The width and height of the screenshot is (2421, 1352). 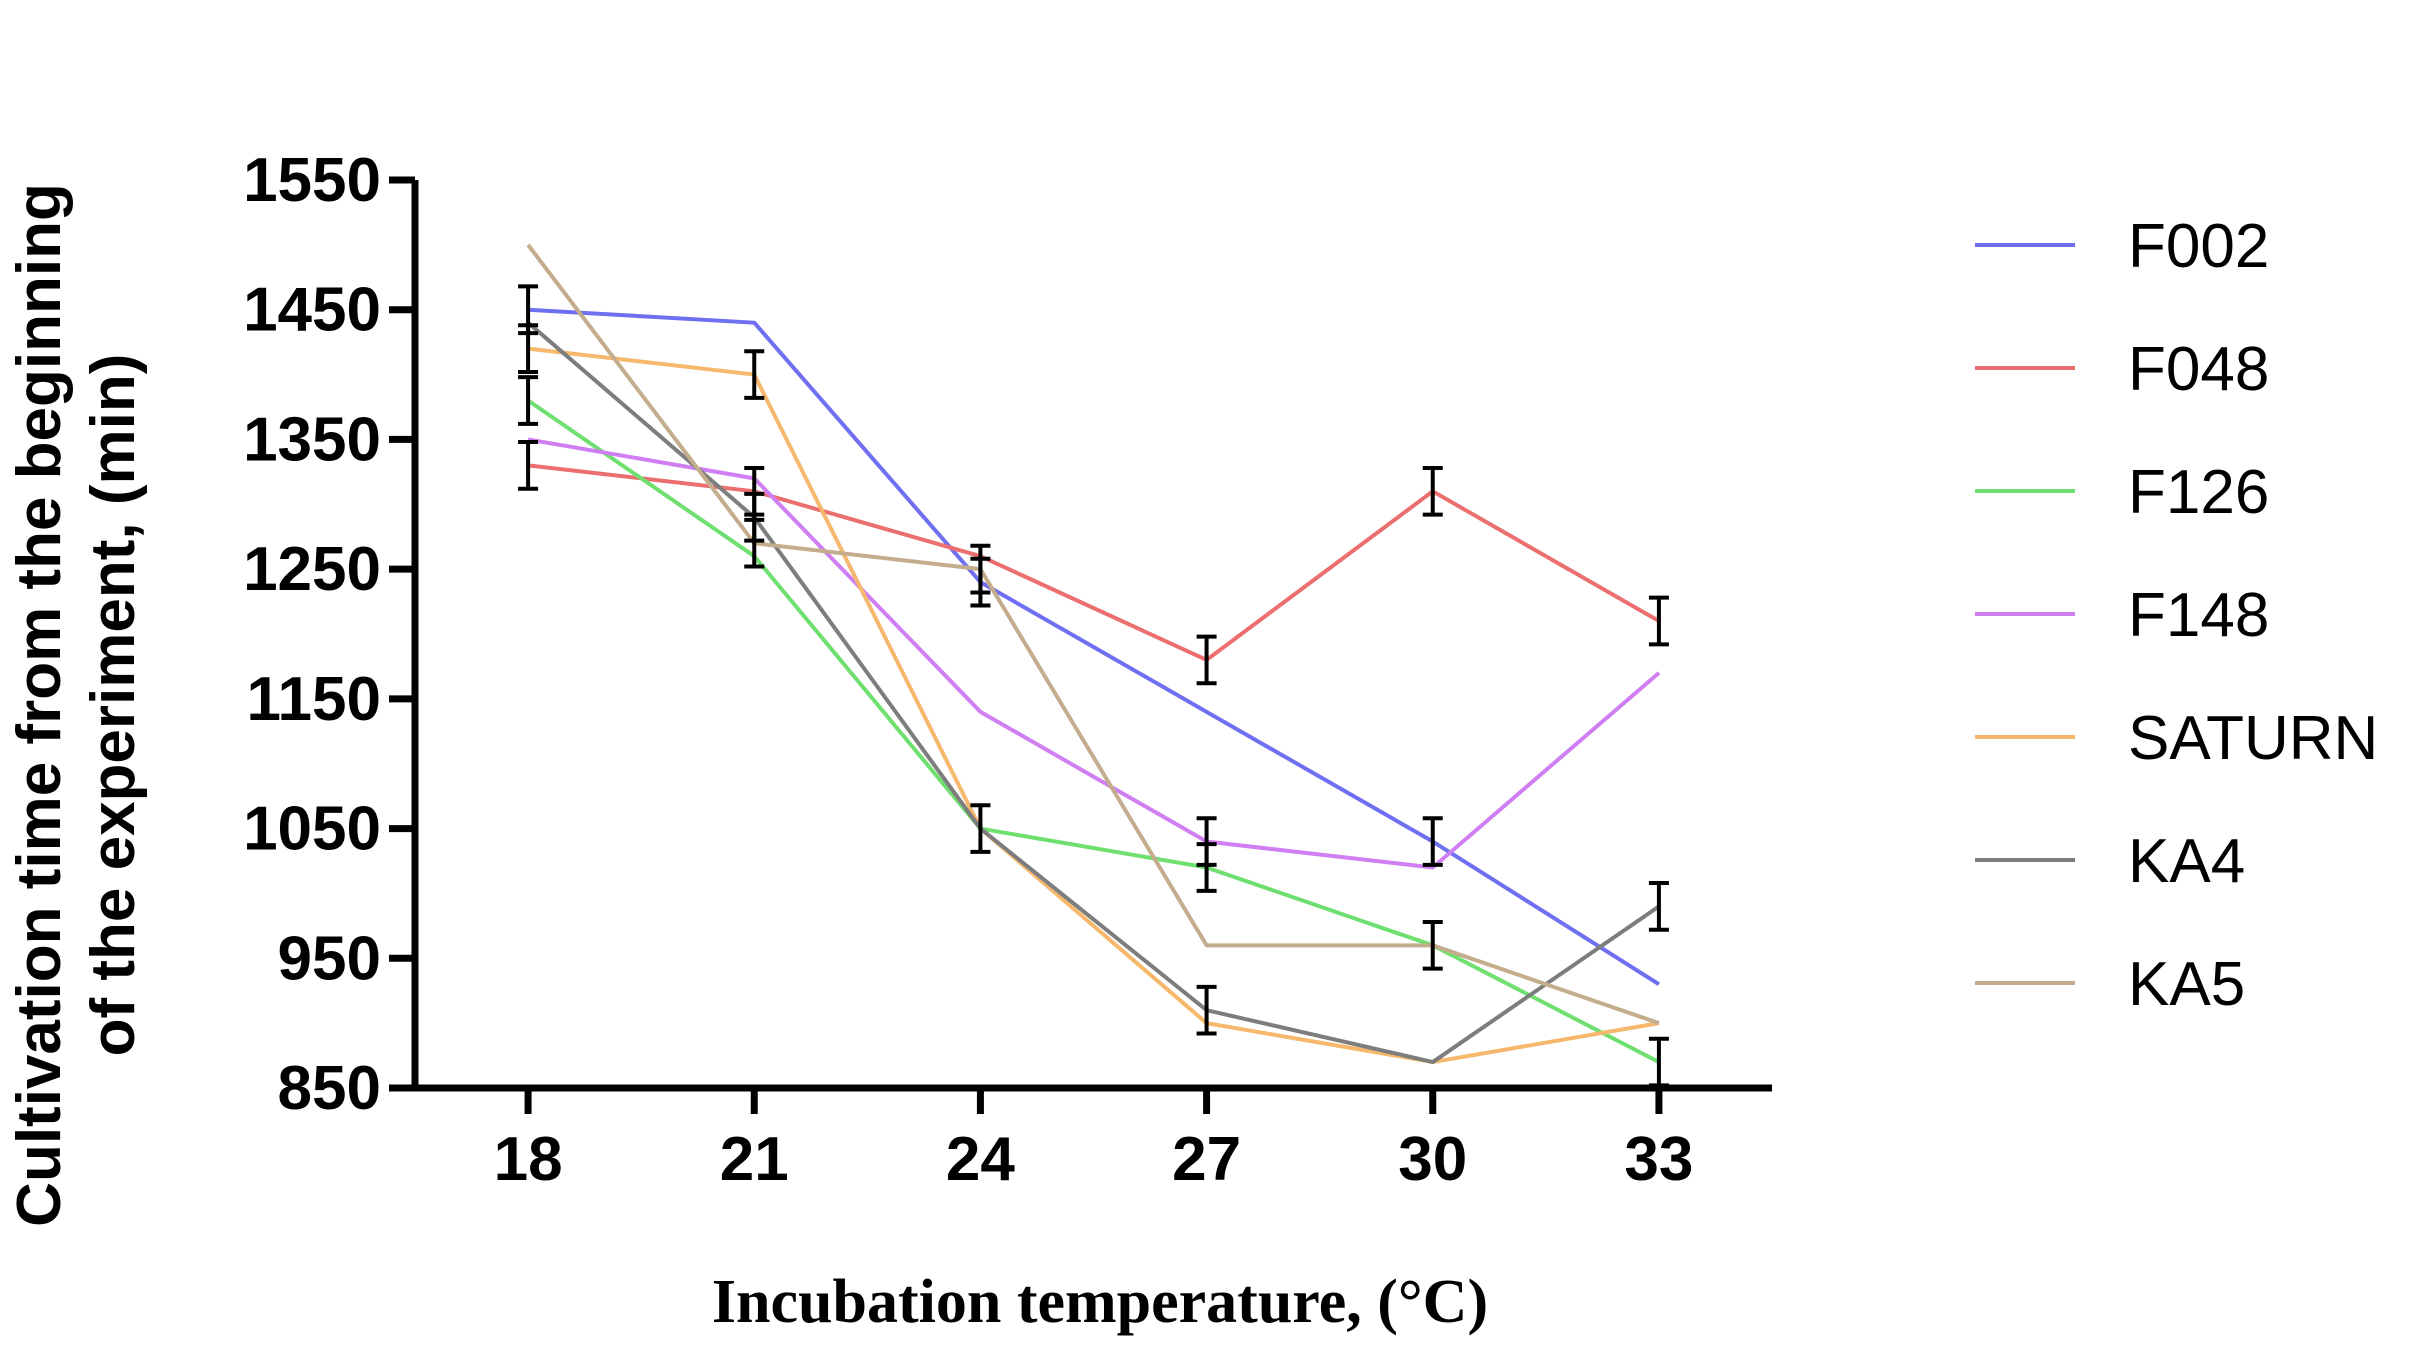 What do you see at coordinates (2110, 984) in the screenshot?
I see `legend-item-ka5: KA5` at bounding box center [2110, 984].